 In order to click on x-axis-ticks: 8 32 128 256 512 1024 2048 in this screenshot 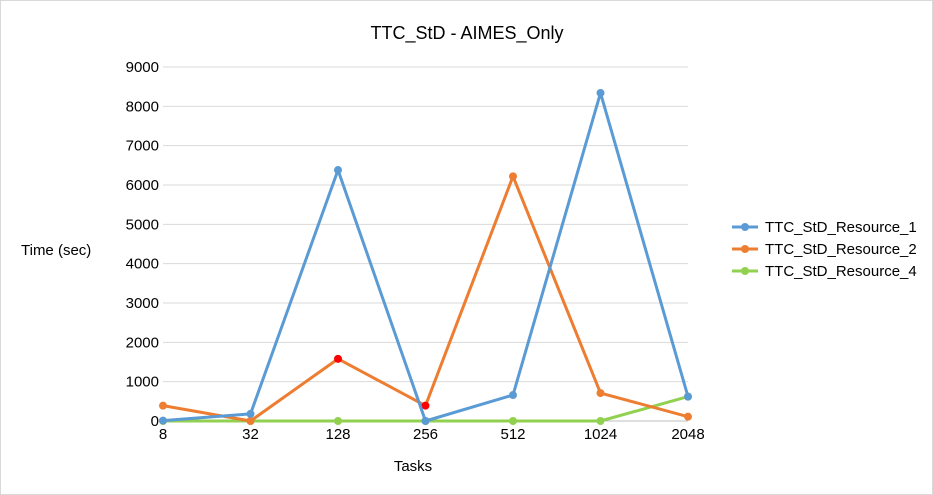, I will do `click(432, 434)`.